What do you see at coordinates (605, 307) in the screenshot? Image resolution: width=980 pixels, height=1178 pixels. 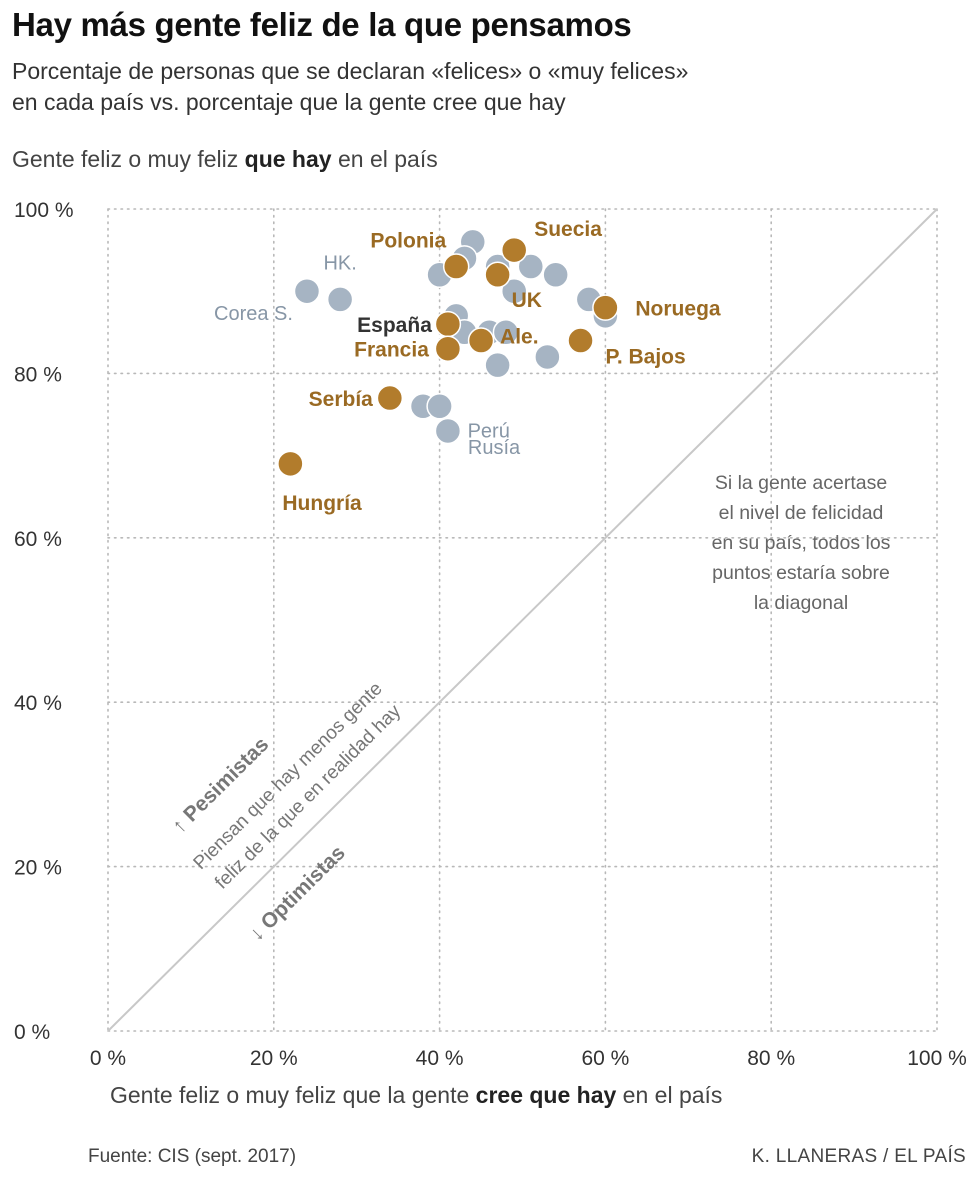 I see `scatter-point-noruega` at bounding box center [605, 307].